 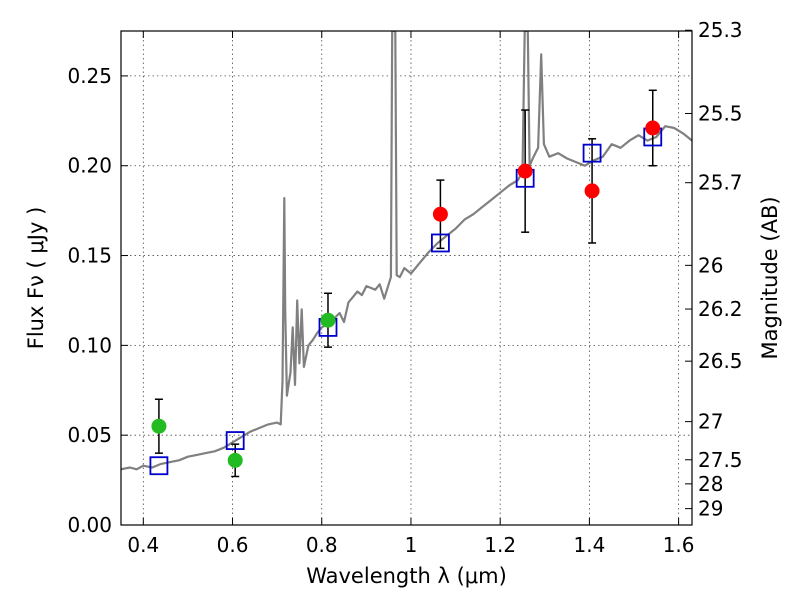 I want to click on y-axis-title: Flux Fν ( μJy ), so click(x=36, y=278).